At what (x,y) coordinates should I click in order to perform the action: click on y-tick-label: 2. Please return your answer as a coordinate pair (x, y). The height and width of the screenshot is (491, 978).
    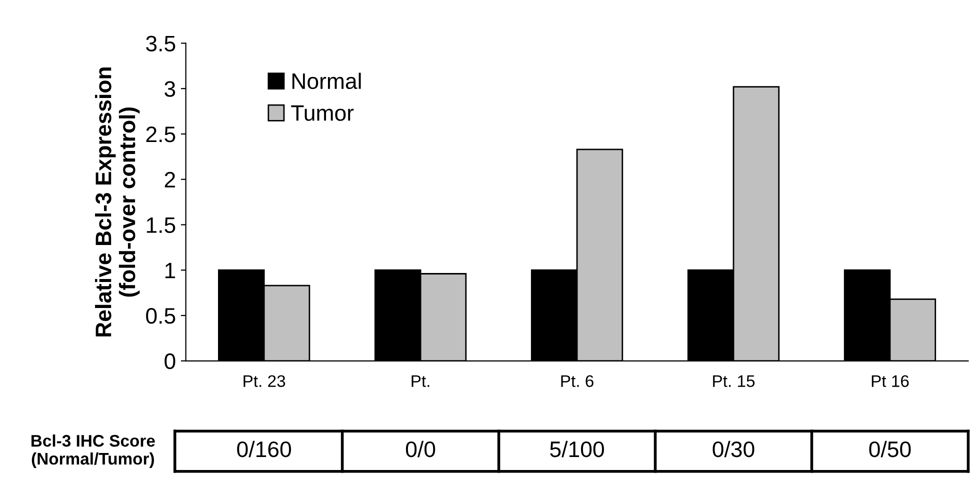
    Looking at the image, I should click on (169, 180).